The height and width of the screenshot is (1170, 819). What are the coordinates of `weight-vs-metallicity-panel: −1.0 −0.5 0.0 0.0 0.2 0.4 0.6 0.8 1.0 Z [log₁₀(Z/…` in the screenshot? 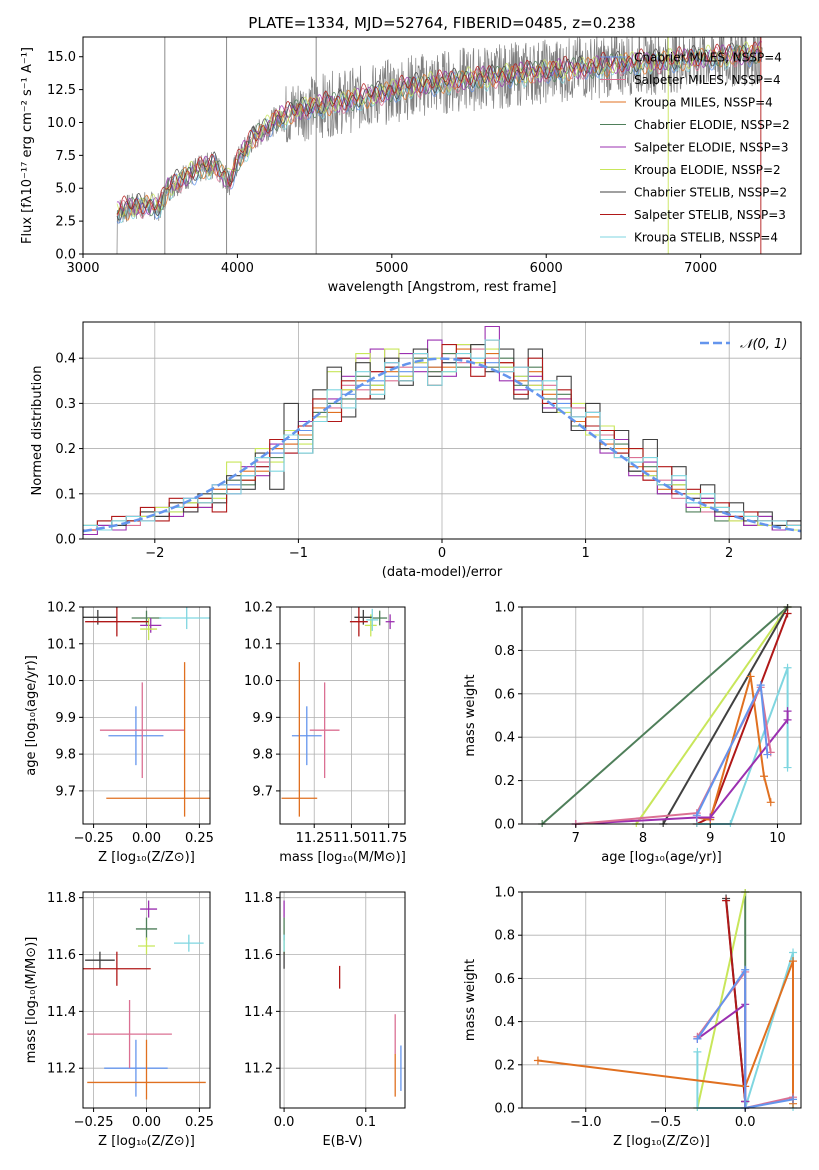 It's located at (632, 1017).